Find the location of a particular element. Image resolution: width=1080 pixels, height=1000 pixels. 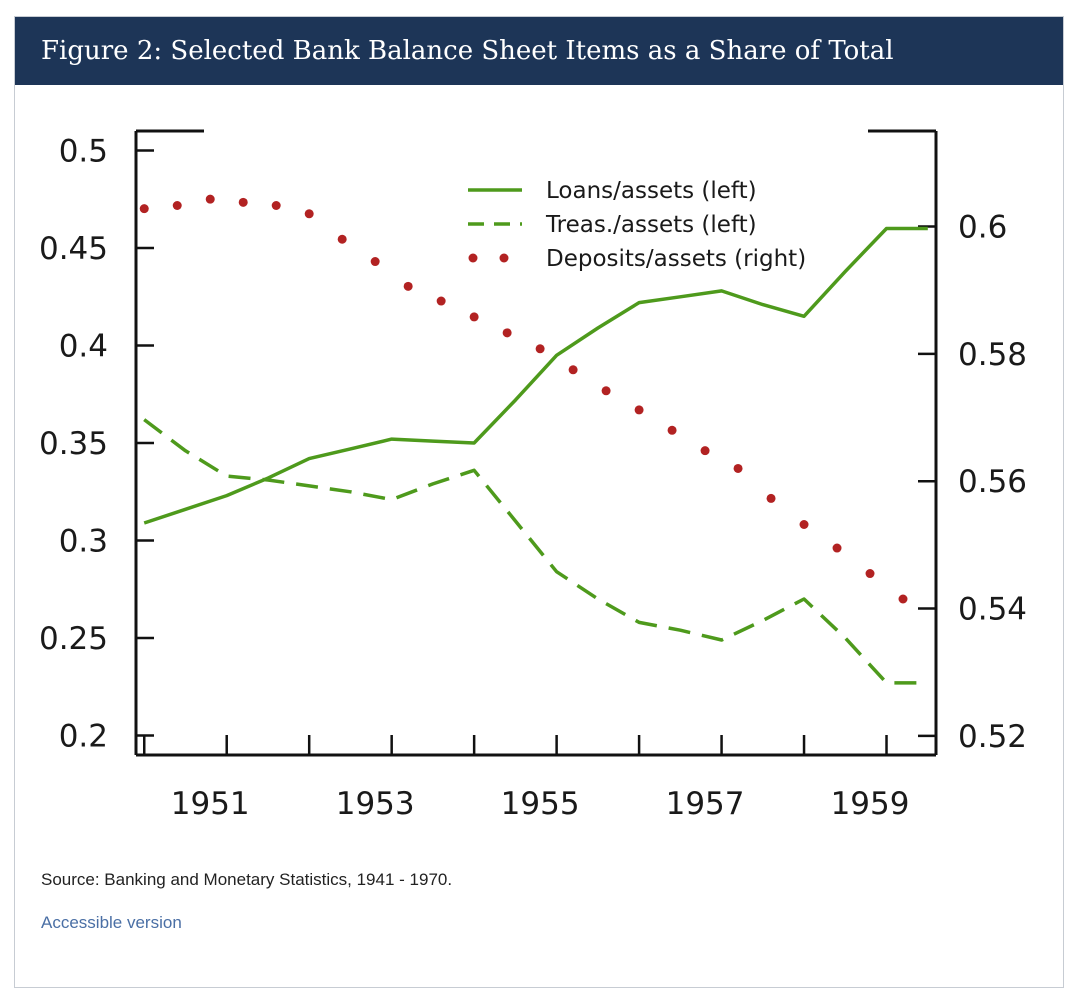

y-tick-label-left: 0.5 is located at coordinates (83, 152).